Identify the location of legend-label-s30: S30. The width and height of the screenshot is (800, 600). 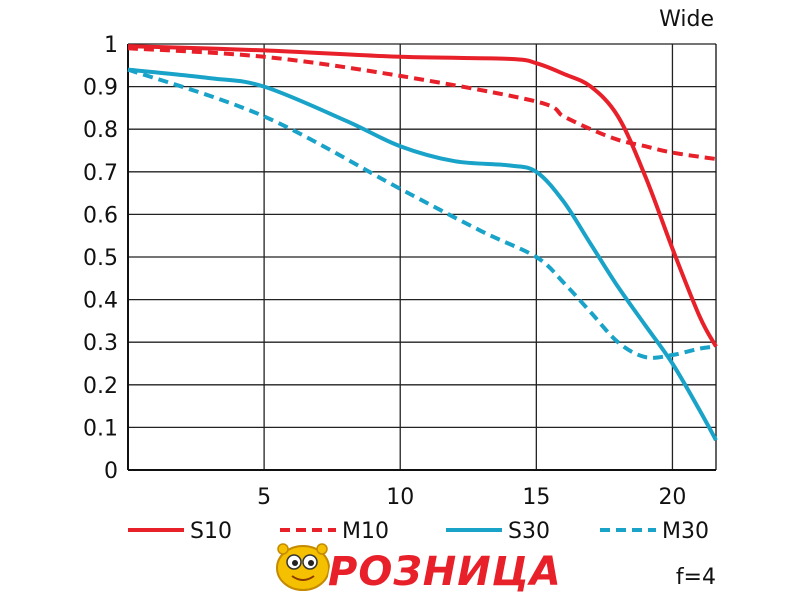
(529, 531).